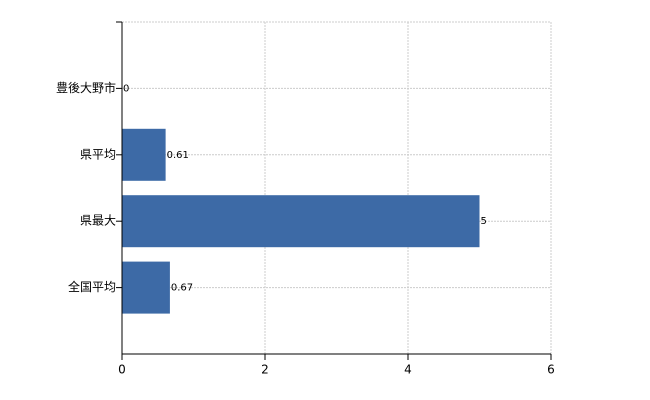 This screenshot has width=650, height=400. What do you see at coordinates (408, 370) in the screenshot?
I see `x-tick-label: 4` at bounding box center [408, 370].